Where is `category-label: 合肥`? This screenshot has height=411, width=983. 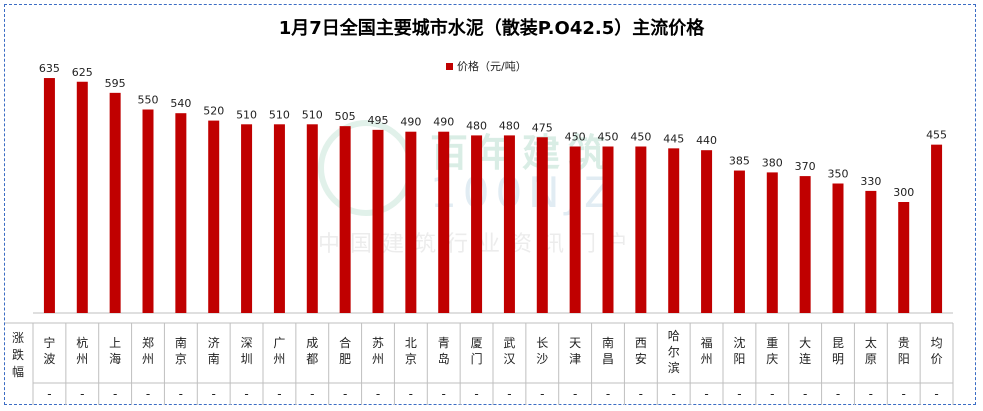 category-label: 合肥 is located at coordinates (345, 350).